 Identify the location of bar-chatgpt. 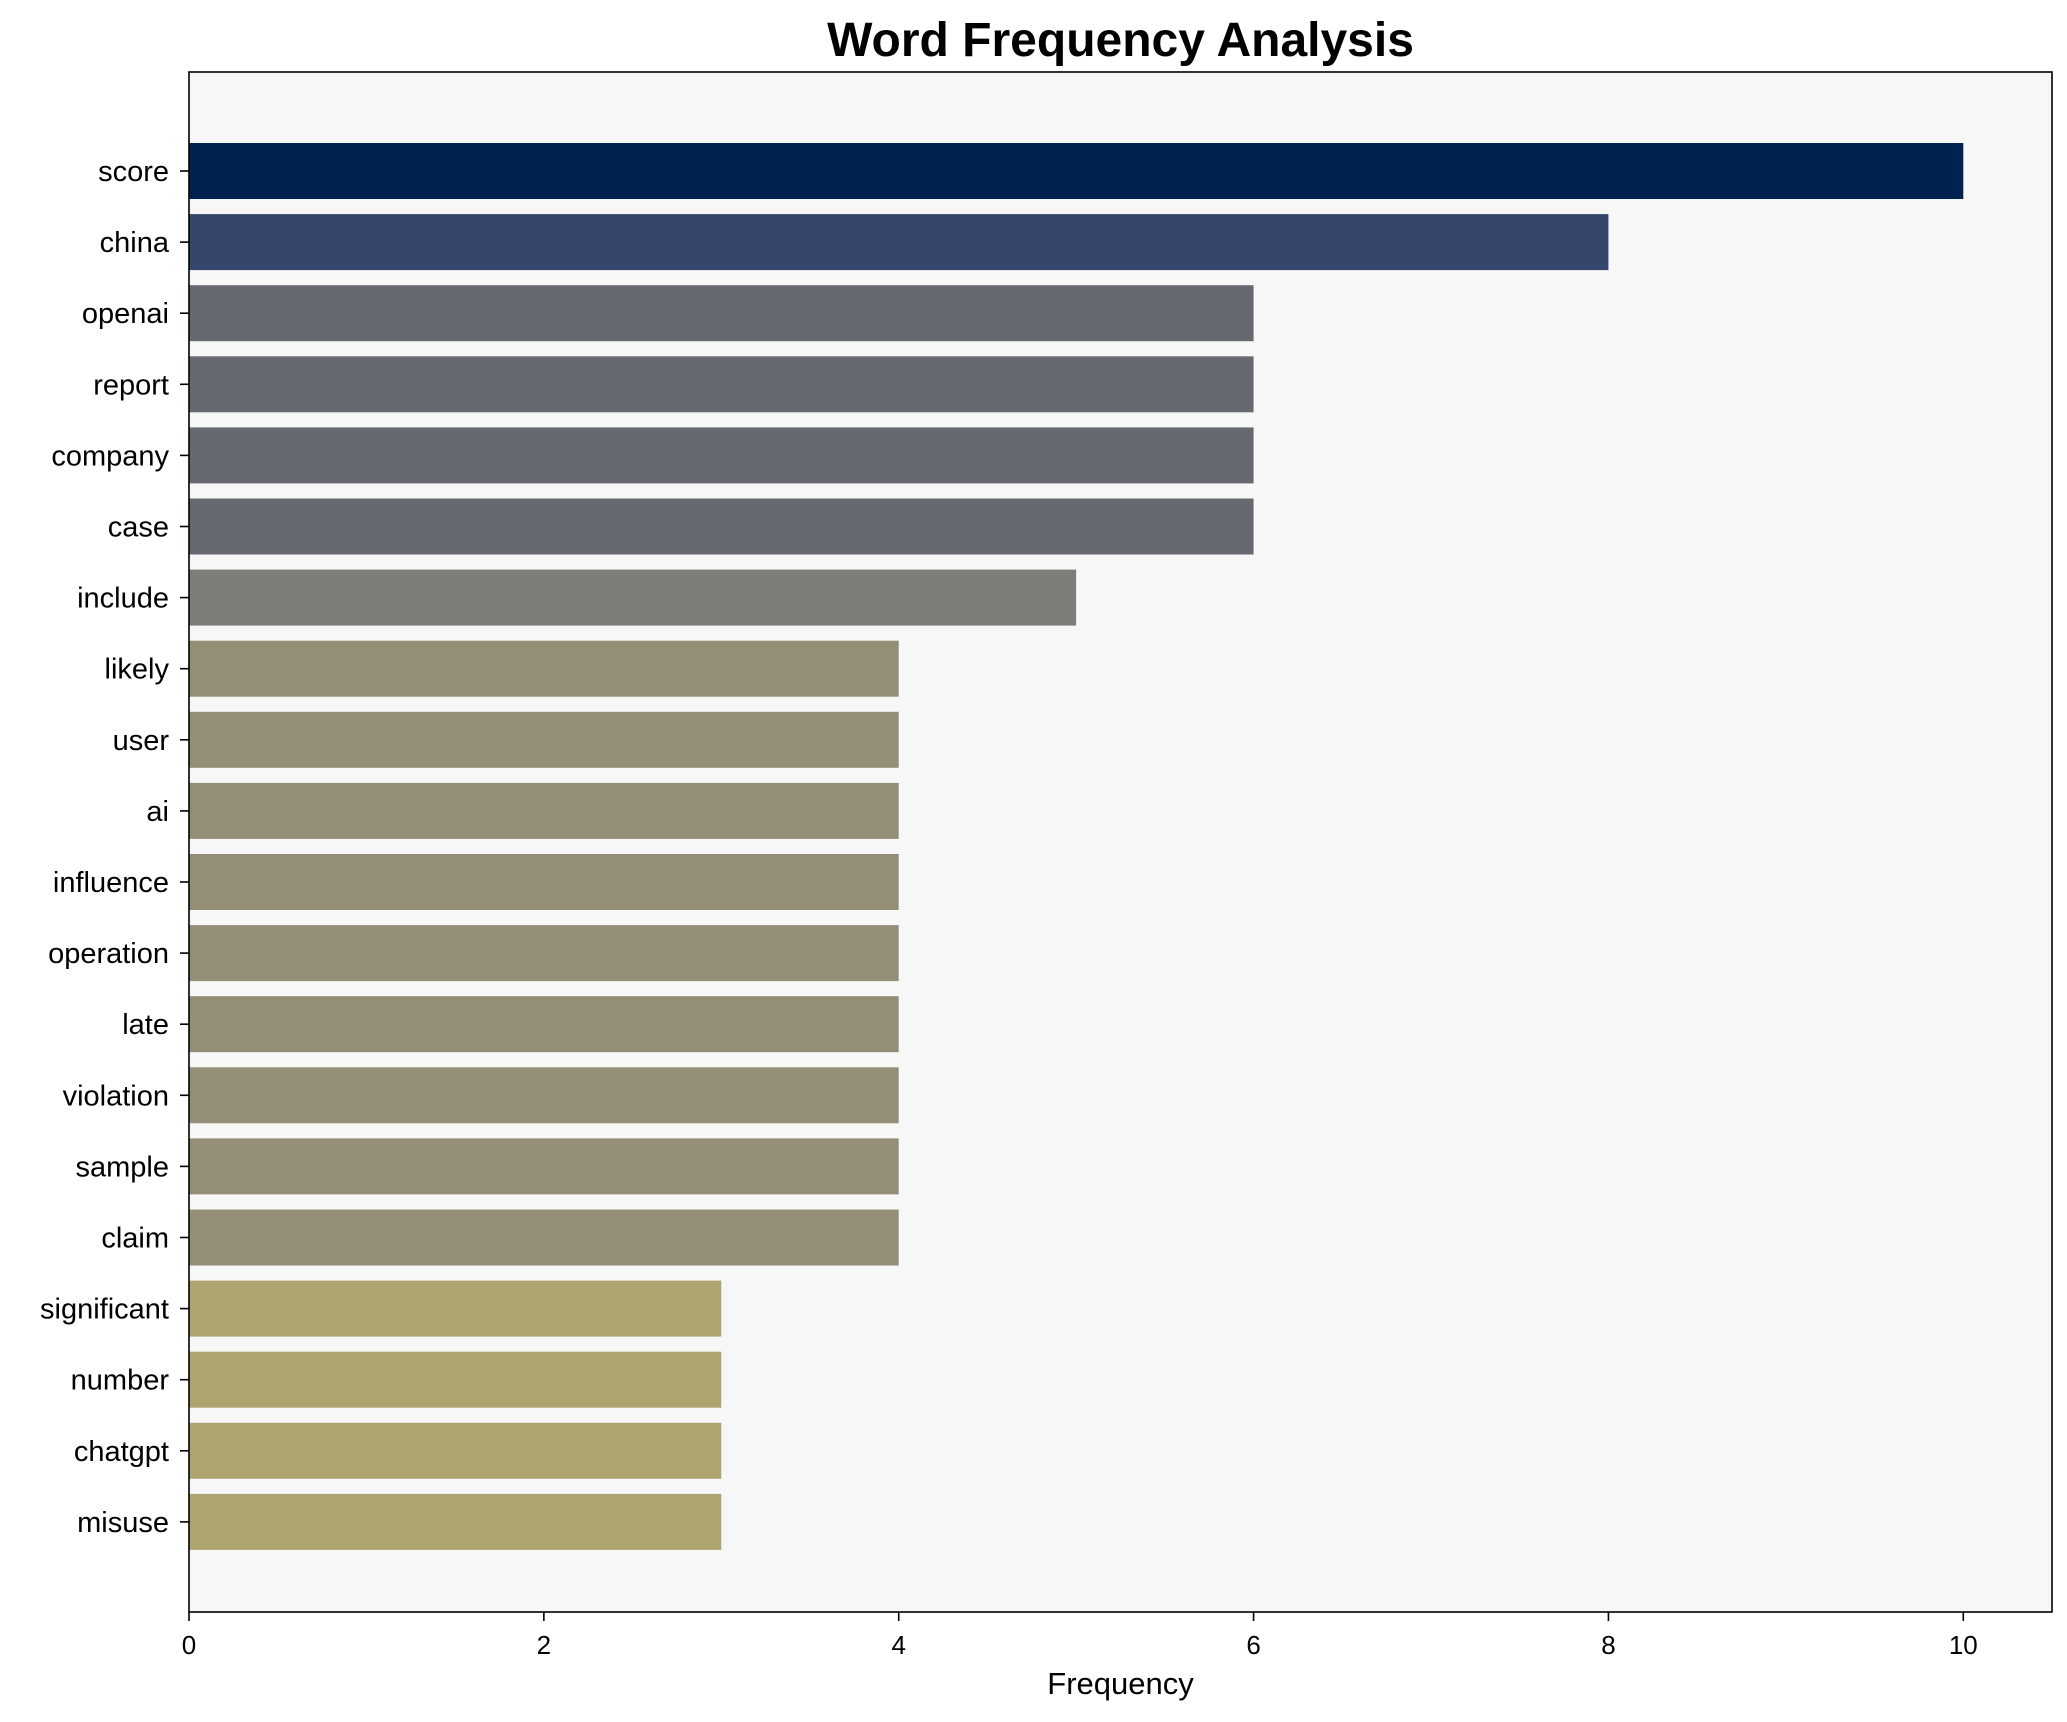
(455, 1450).